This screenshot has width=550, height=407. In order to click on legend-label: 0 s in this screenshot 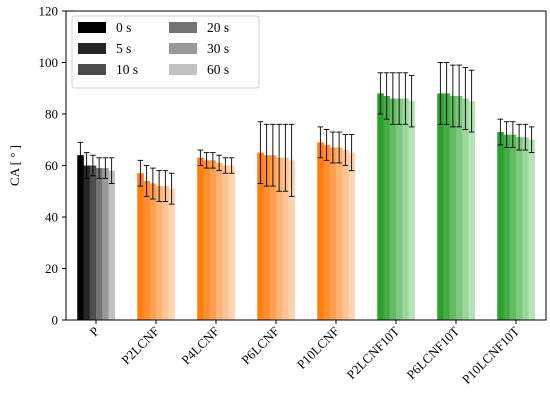, I will do `click(123, 27)`.